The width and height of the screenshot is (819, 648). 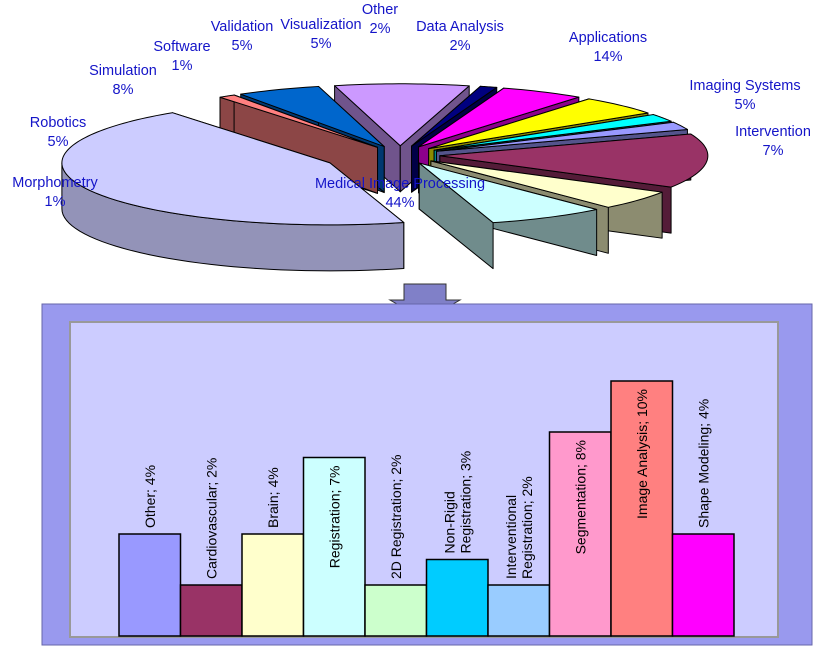 I want to click on bar-label-shape-modeling-4: Shape Modeling; 4%, so click(x=703, y=463).